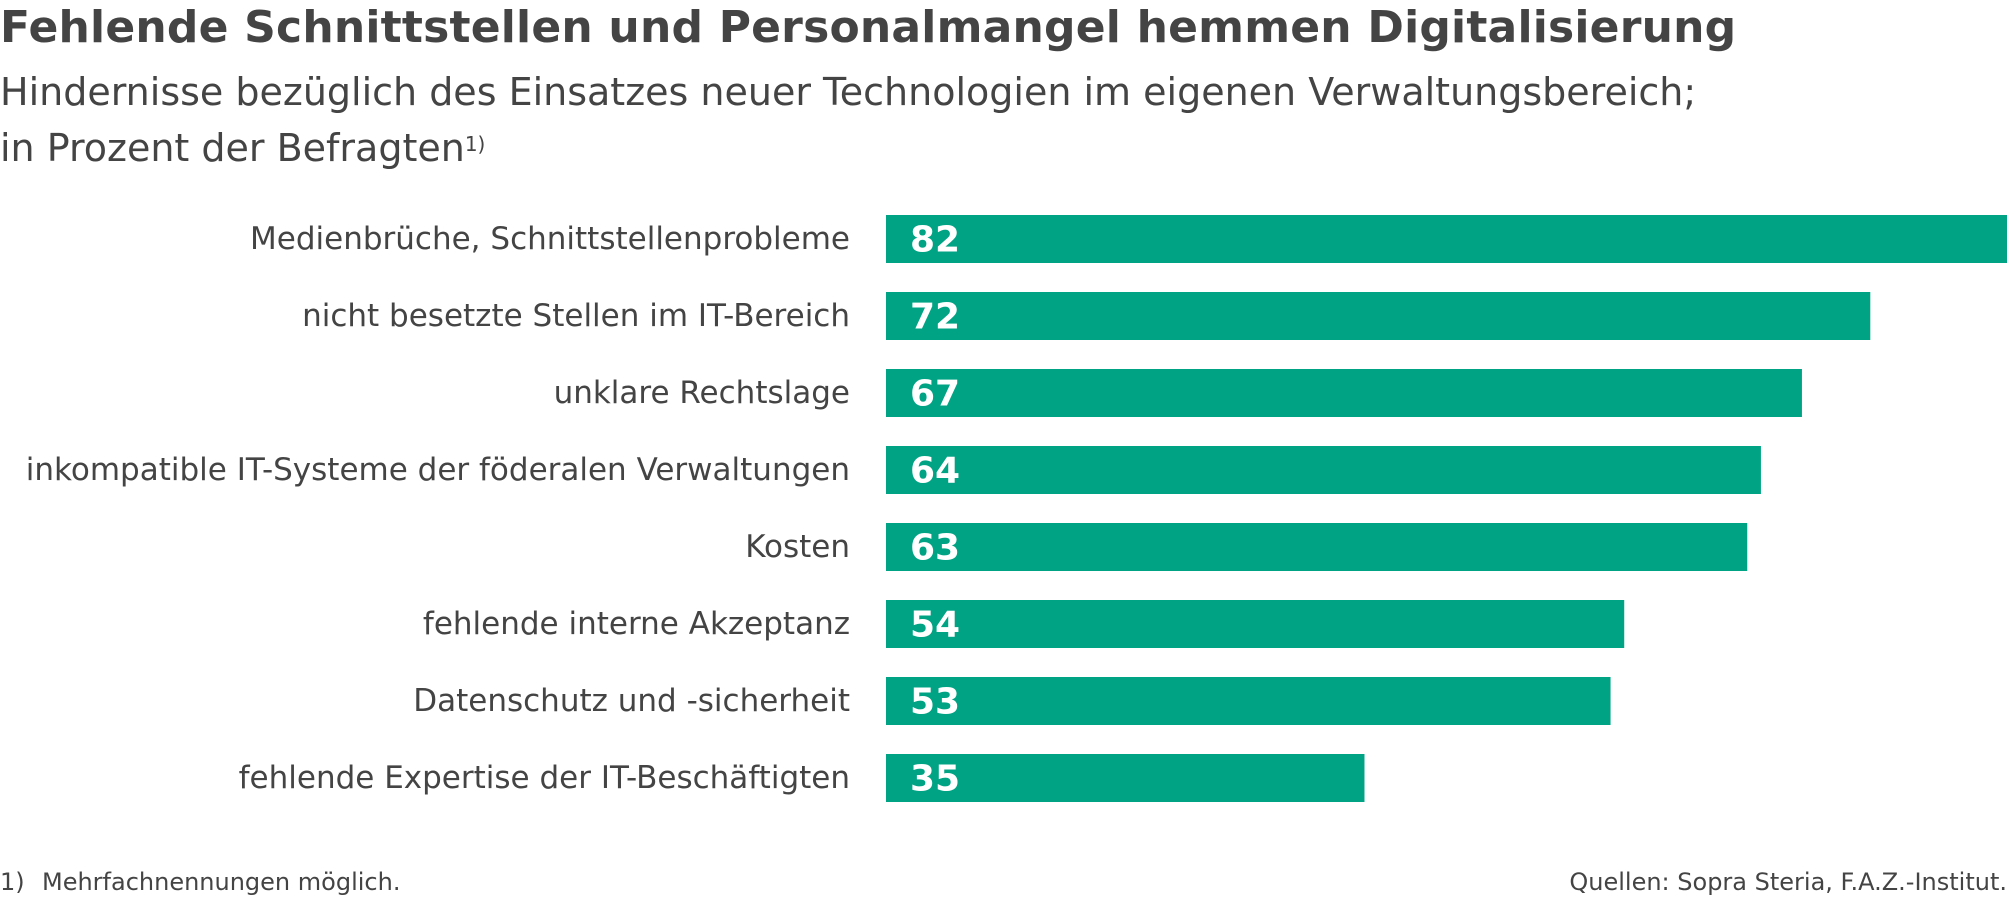 The height and width of the screenshot is (900, 2009). Describe the element at coordinates (848, 148) in the screenshot. I see `subtitle-line-2: in Prozent der Befragten1)` at that location.